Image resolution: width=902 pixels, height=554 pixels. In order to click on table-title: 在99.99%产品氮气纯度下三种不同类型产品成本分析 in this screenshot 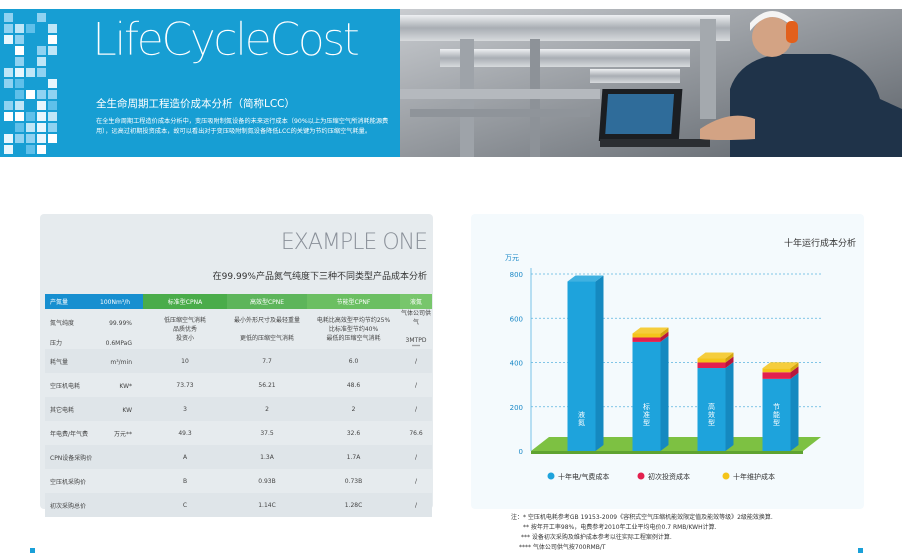, I will do `click(319, 277)`.